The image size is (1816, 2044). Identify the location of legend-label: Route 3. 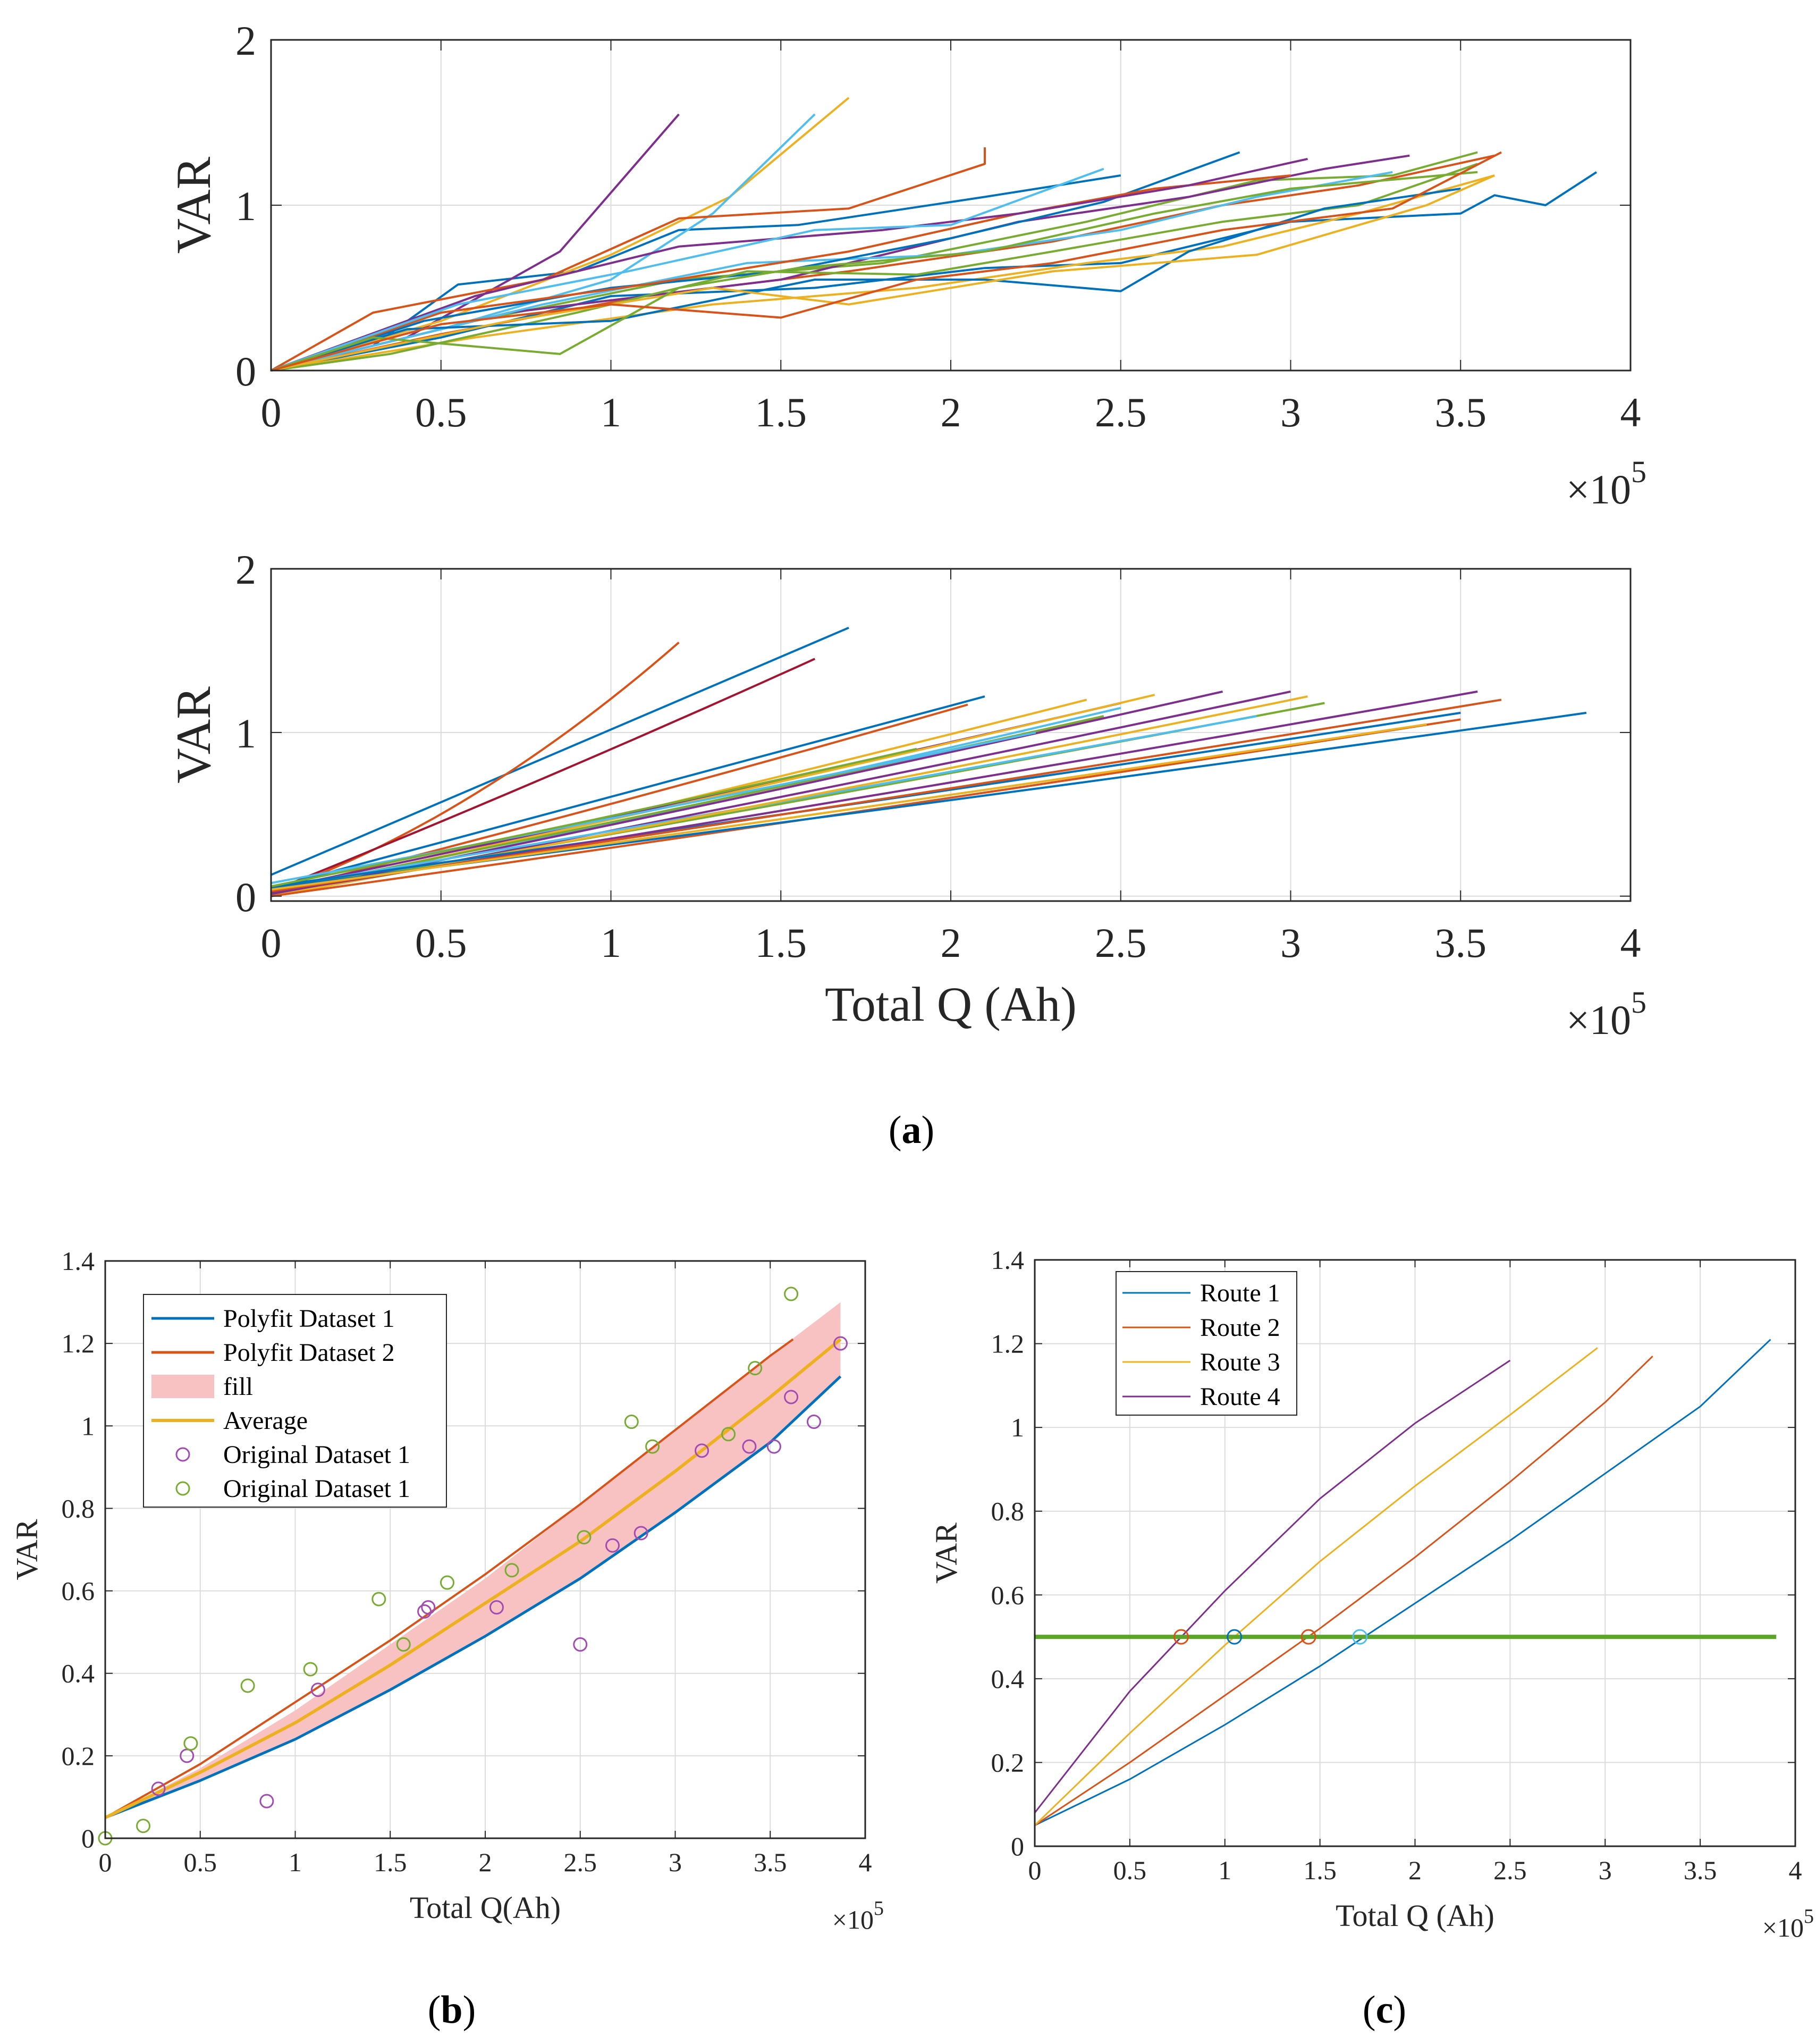
(1240, 1362).